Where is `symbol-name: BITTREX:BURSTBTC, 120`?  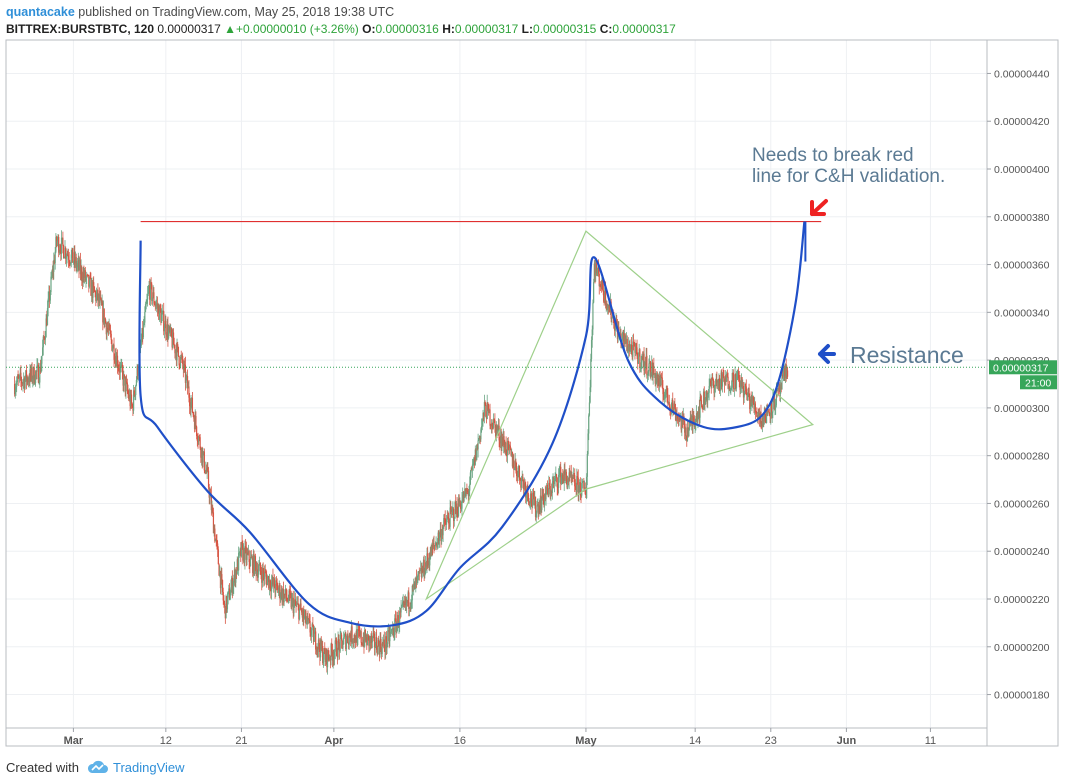
symbol-name: BITTREX:BURSTBTC, 120 is located at coordinates (80, 29).